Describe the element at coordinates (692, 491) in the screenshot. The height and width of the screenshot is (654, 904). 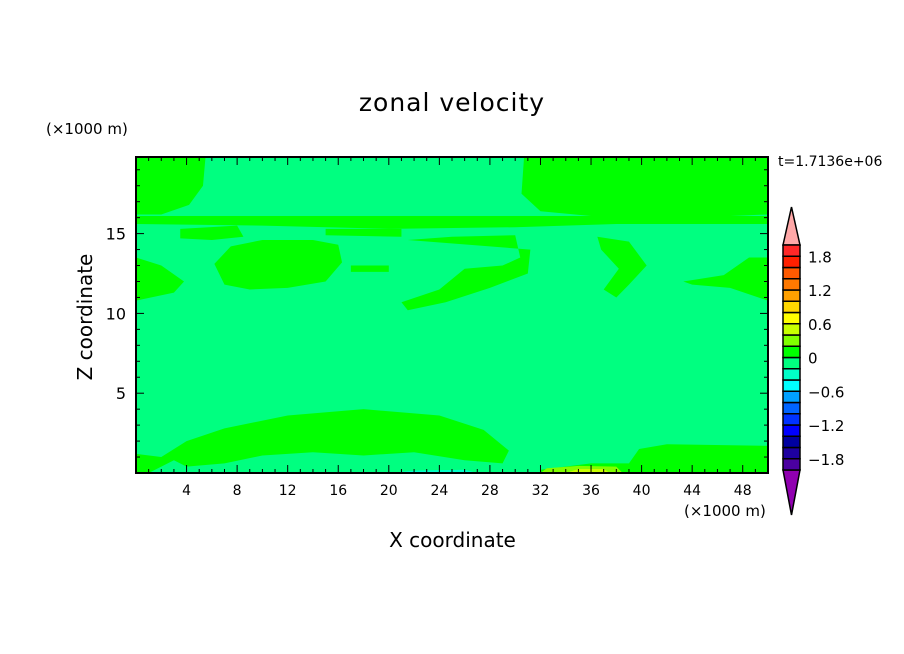
I see `x-tick-label: 44` at that location.